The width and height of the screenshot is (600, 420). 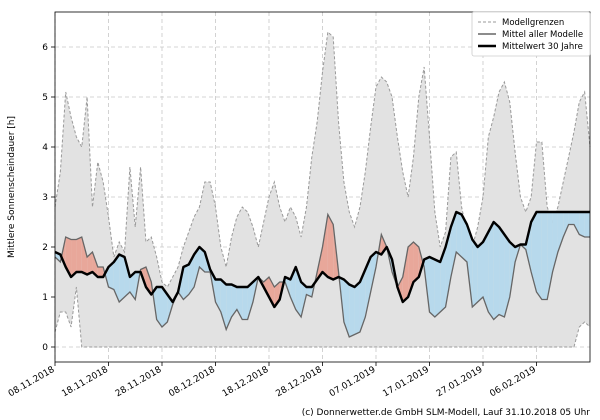 I want to click on x-tick-label: 06.02.2019, so click(x=513, y=382).